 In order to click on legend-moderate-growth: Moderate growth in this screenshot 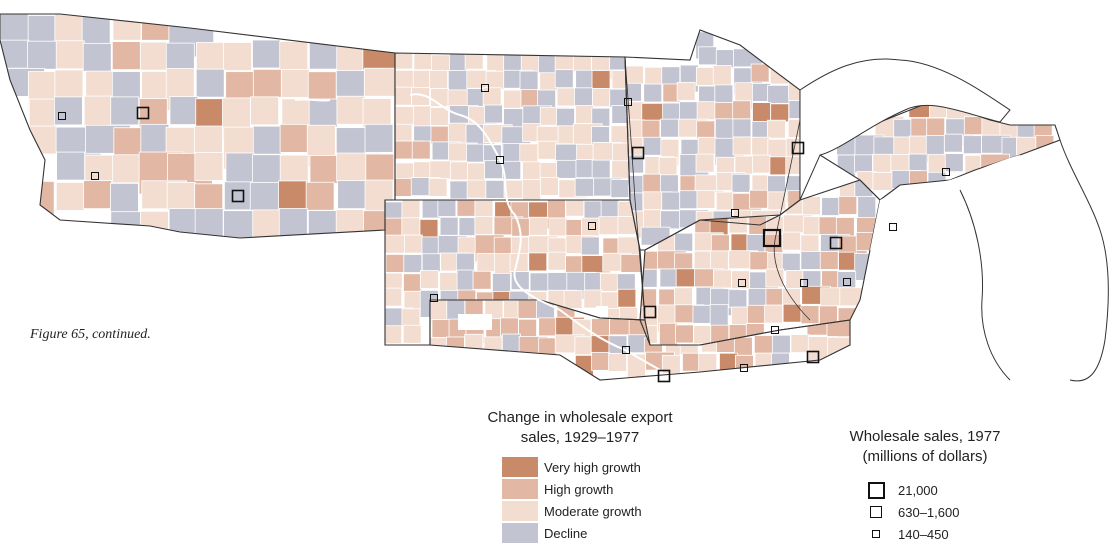, I will do `click(601, 511)`.